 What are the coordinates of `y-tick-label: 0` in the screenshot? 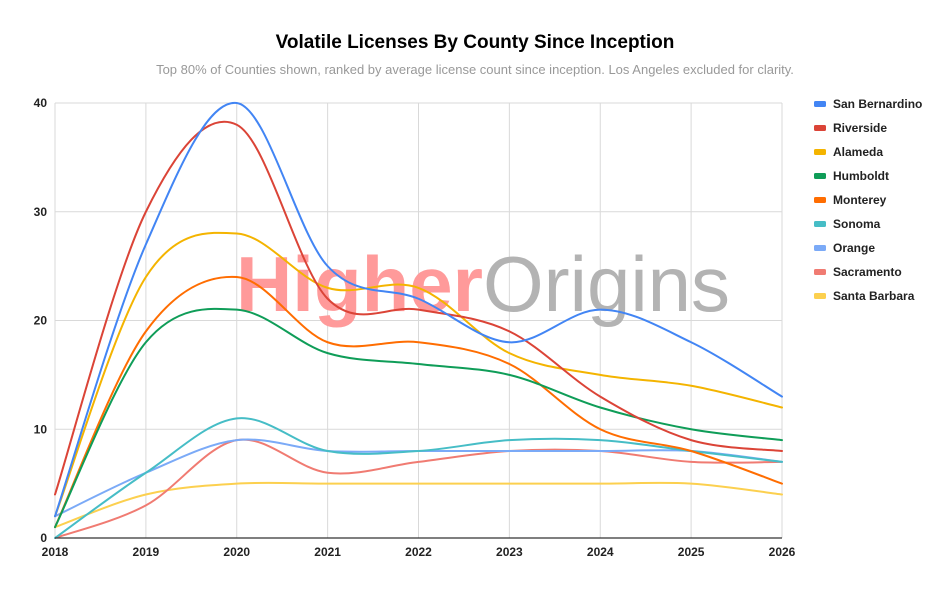 It's located at (43, 538).